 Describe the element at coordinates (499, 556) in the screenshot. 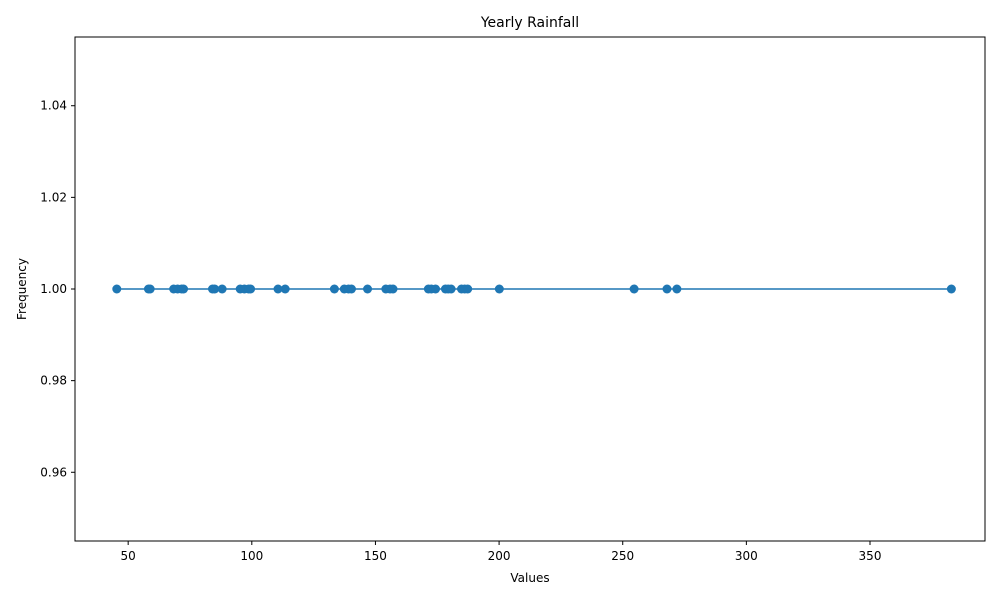

I see `x-tick-label: 200` at that location.